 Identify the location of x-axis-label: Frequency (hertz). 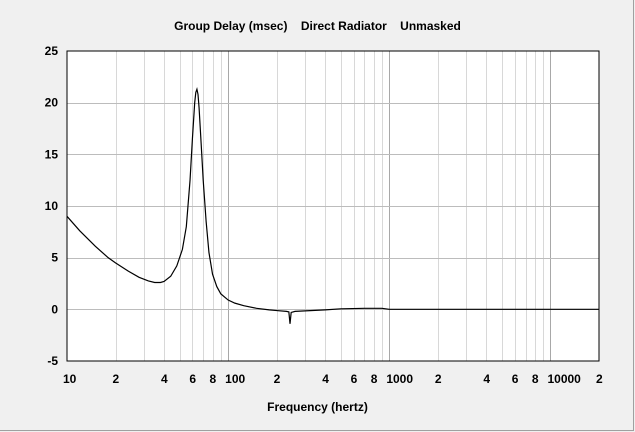
(317, 407).